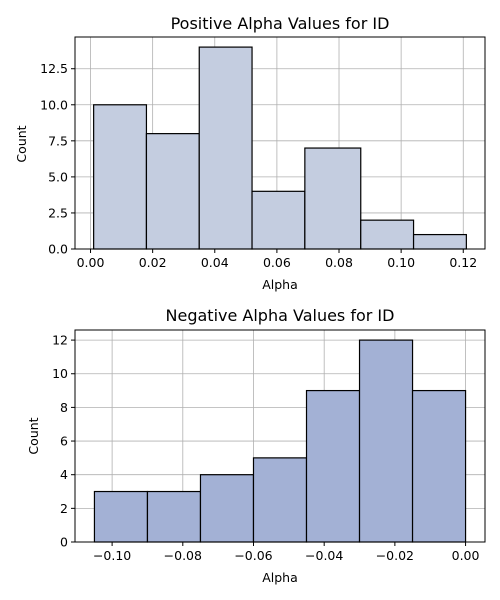 The height and width of the screenshot is (600, 500). Describe the element at coordinates (64, 474) in the screenshot. I see `y-tick-label: 4` at that location.